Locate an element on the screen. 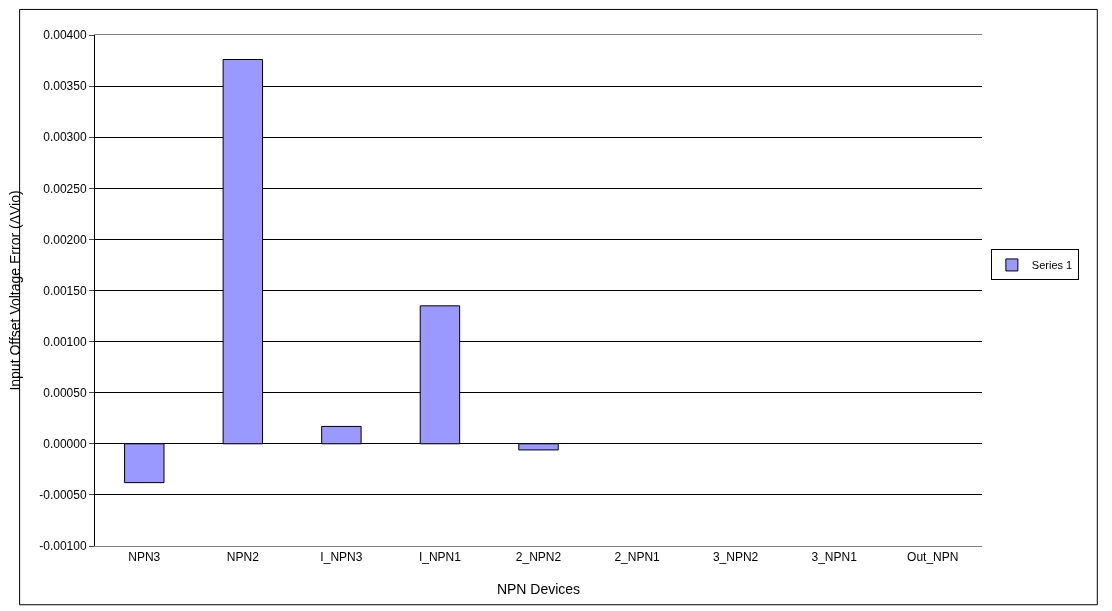 The image size is (1112, 611). y-tick-label: -0.00050 is located at coordinates (63, 495).